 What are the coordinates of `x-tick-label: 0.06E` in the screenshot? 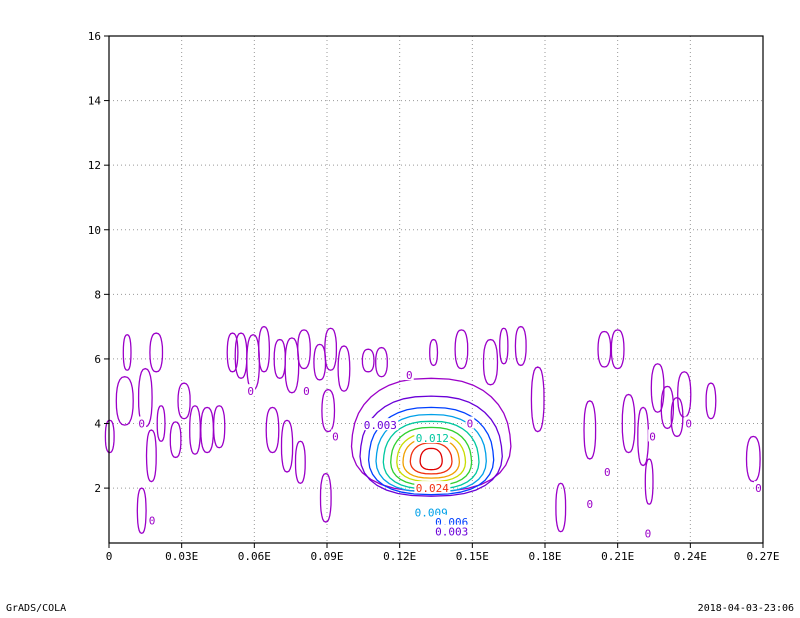 It's located at (254, 556).